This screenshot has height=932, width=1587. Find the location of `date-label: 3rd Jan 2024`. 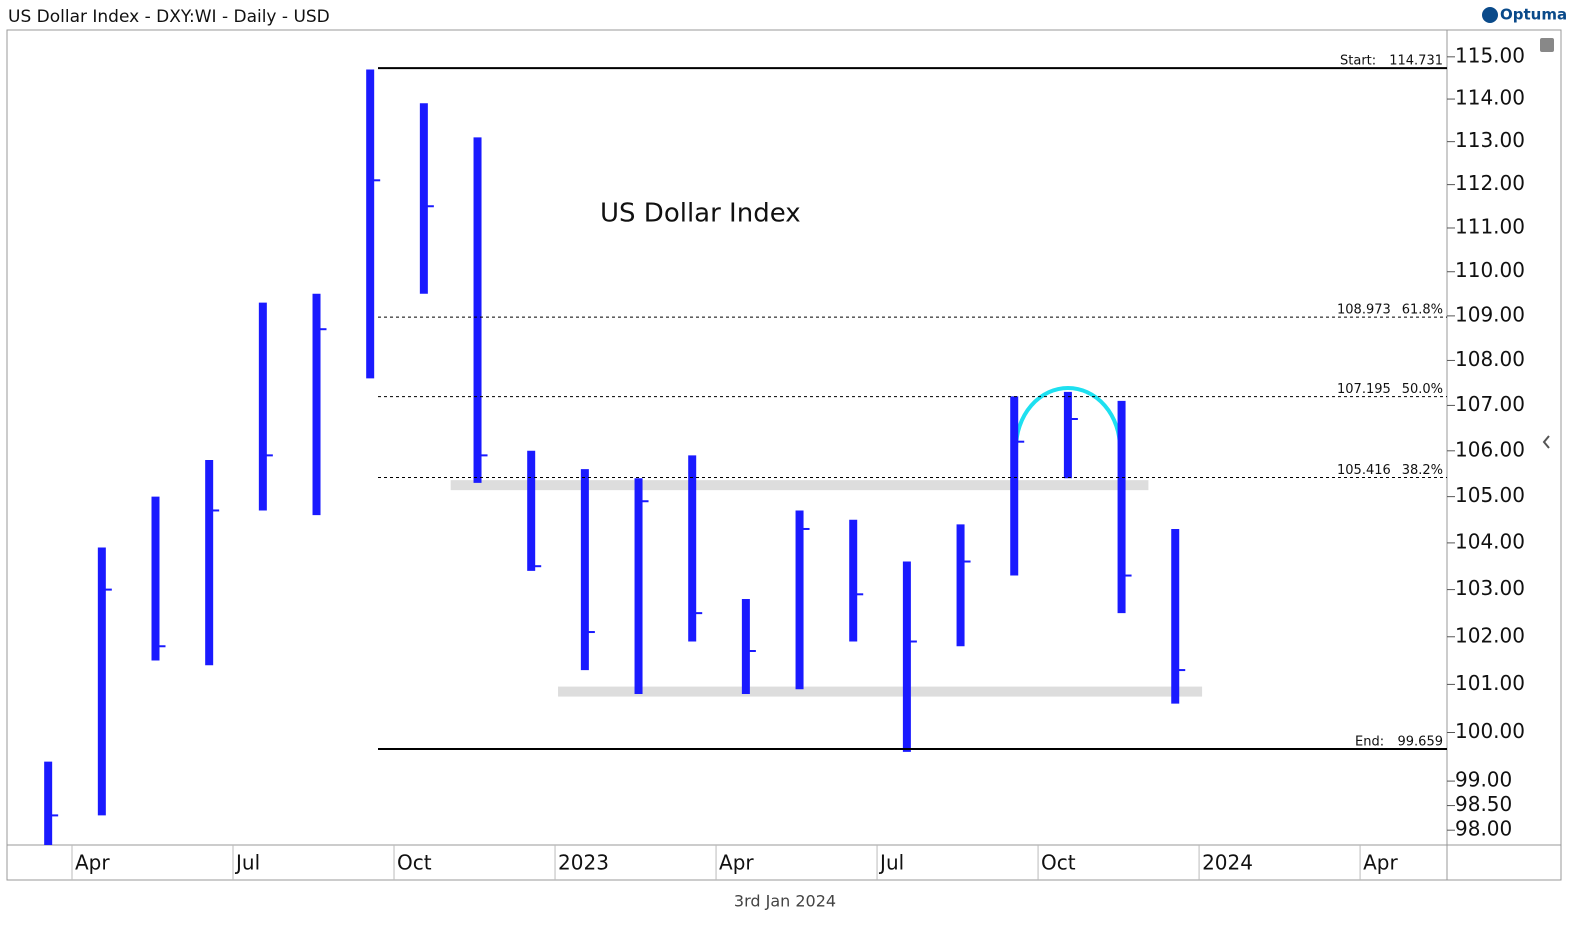

date-label: 3rd Jan 2024 is located at coordinates (785, 901).